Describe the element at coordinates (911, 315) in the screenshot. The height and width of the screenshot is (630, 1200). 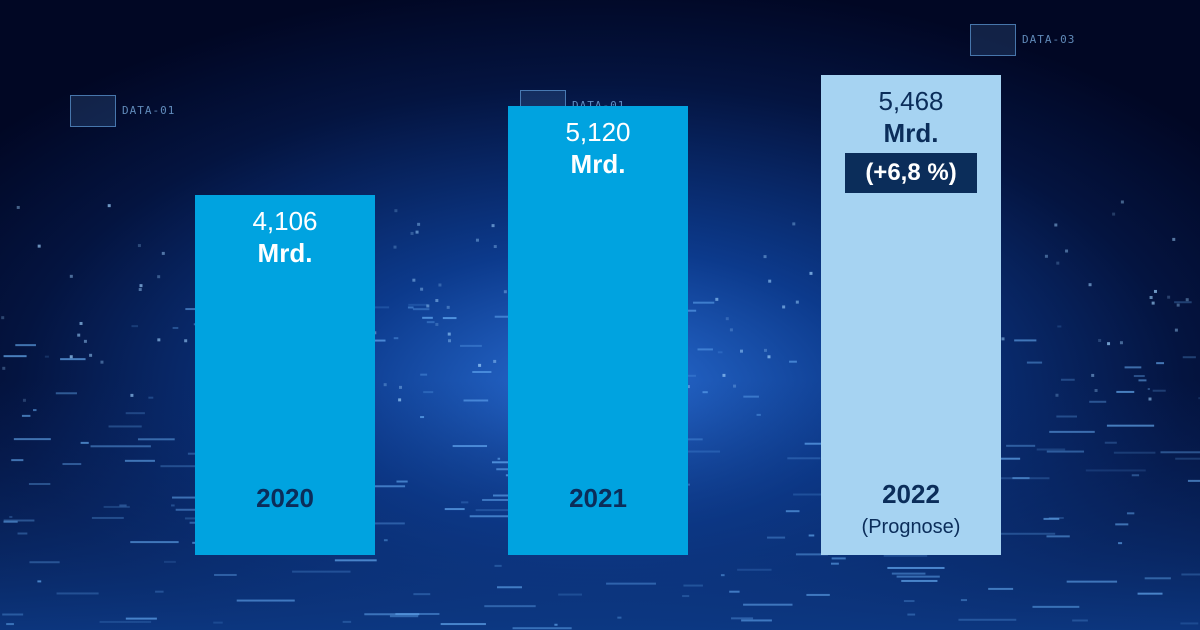
I see `bar-forecast: 5,468 Mrd. (+6,8 %) 2022 (Prognose)` at that location.